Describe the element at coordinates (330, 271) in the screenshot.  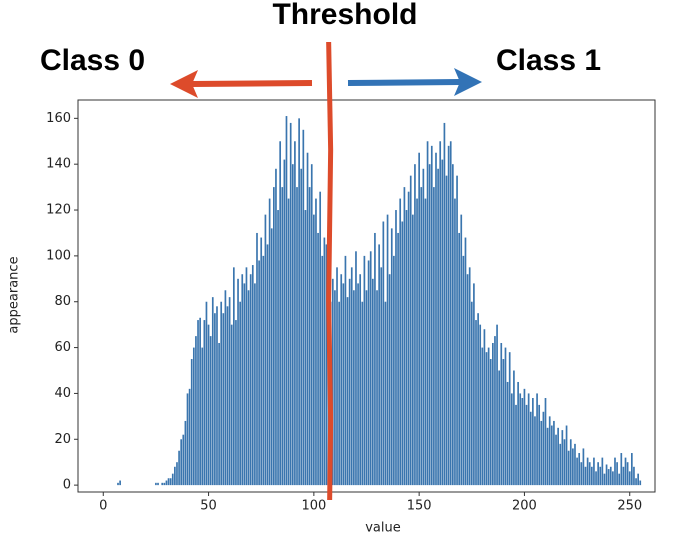
I see `threshold-line` at that location.